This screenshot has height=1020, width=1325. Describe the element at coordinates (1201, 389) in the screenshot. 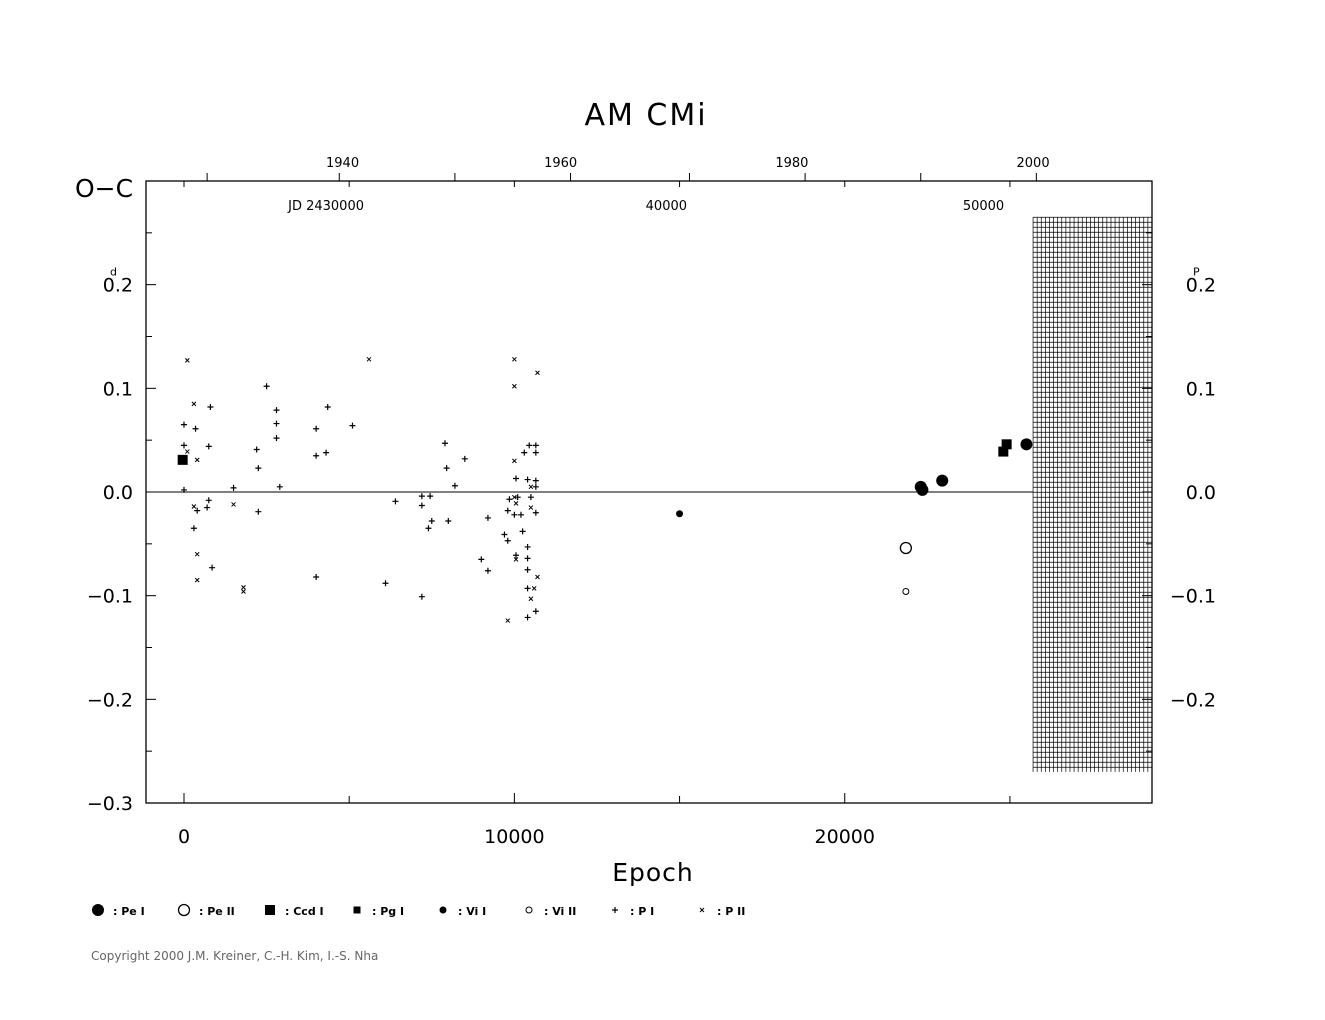

I see `y-tick-label-right: 0.1` at that location.